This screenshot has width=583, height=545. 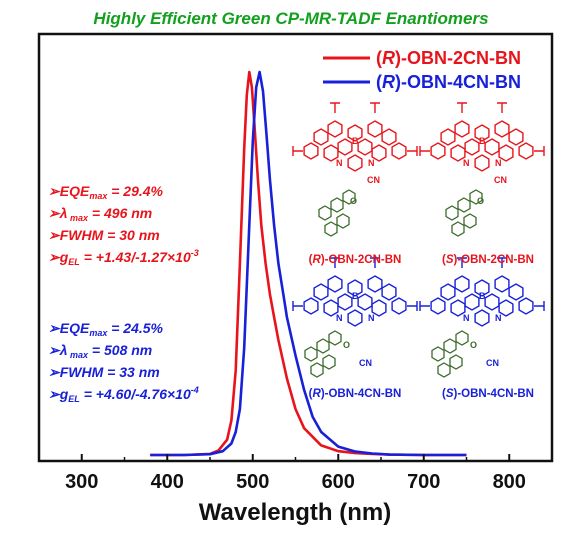 I want to click on molecule-s-obn-4cn-bn: B N N CN O, so click(x=482, y=317).